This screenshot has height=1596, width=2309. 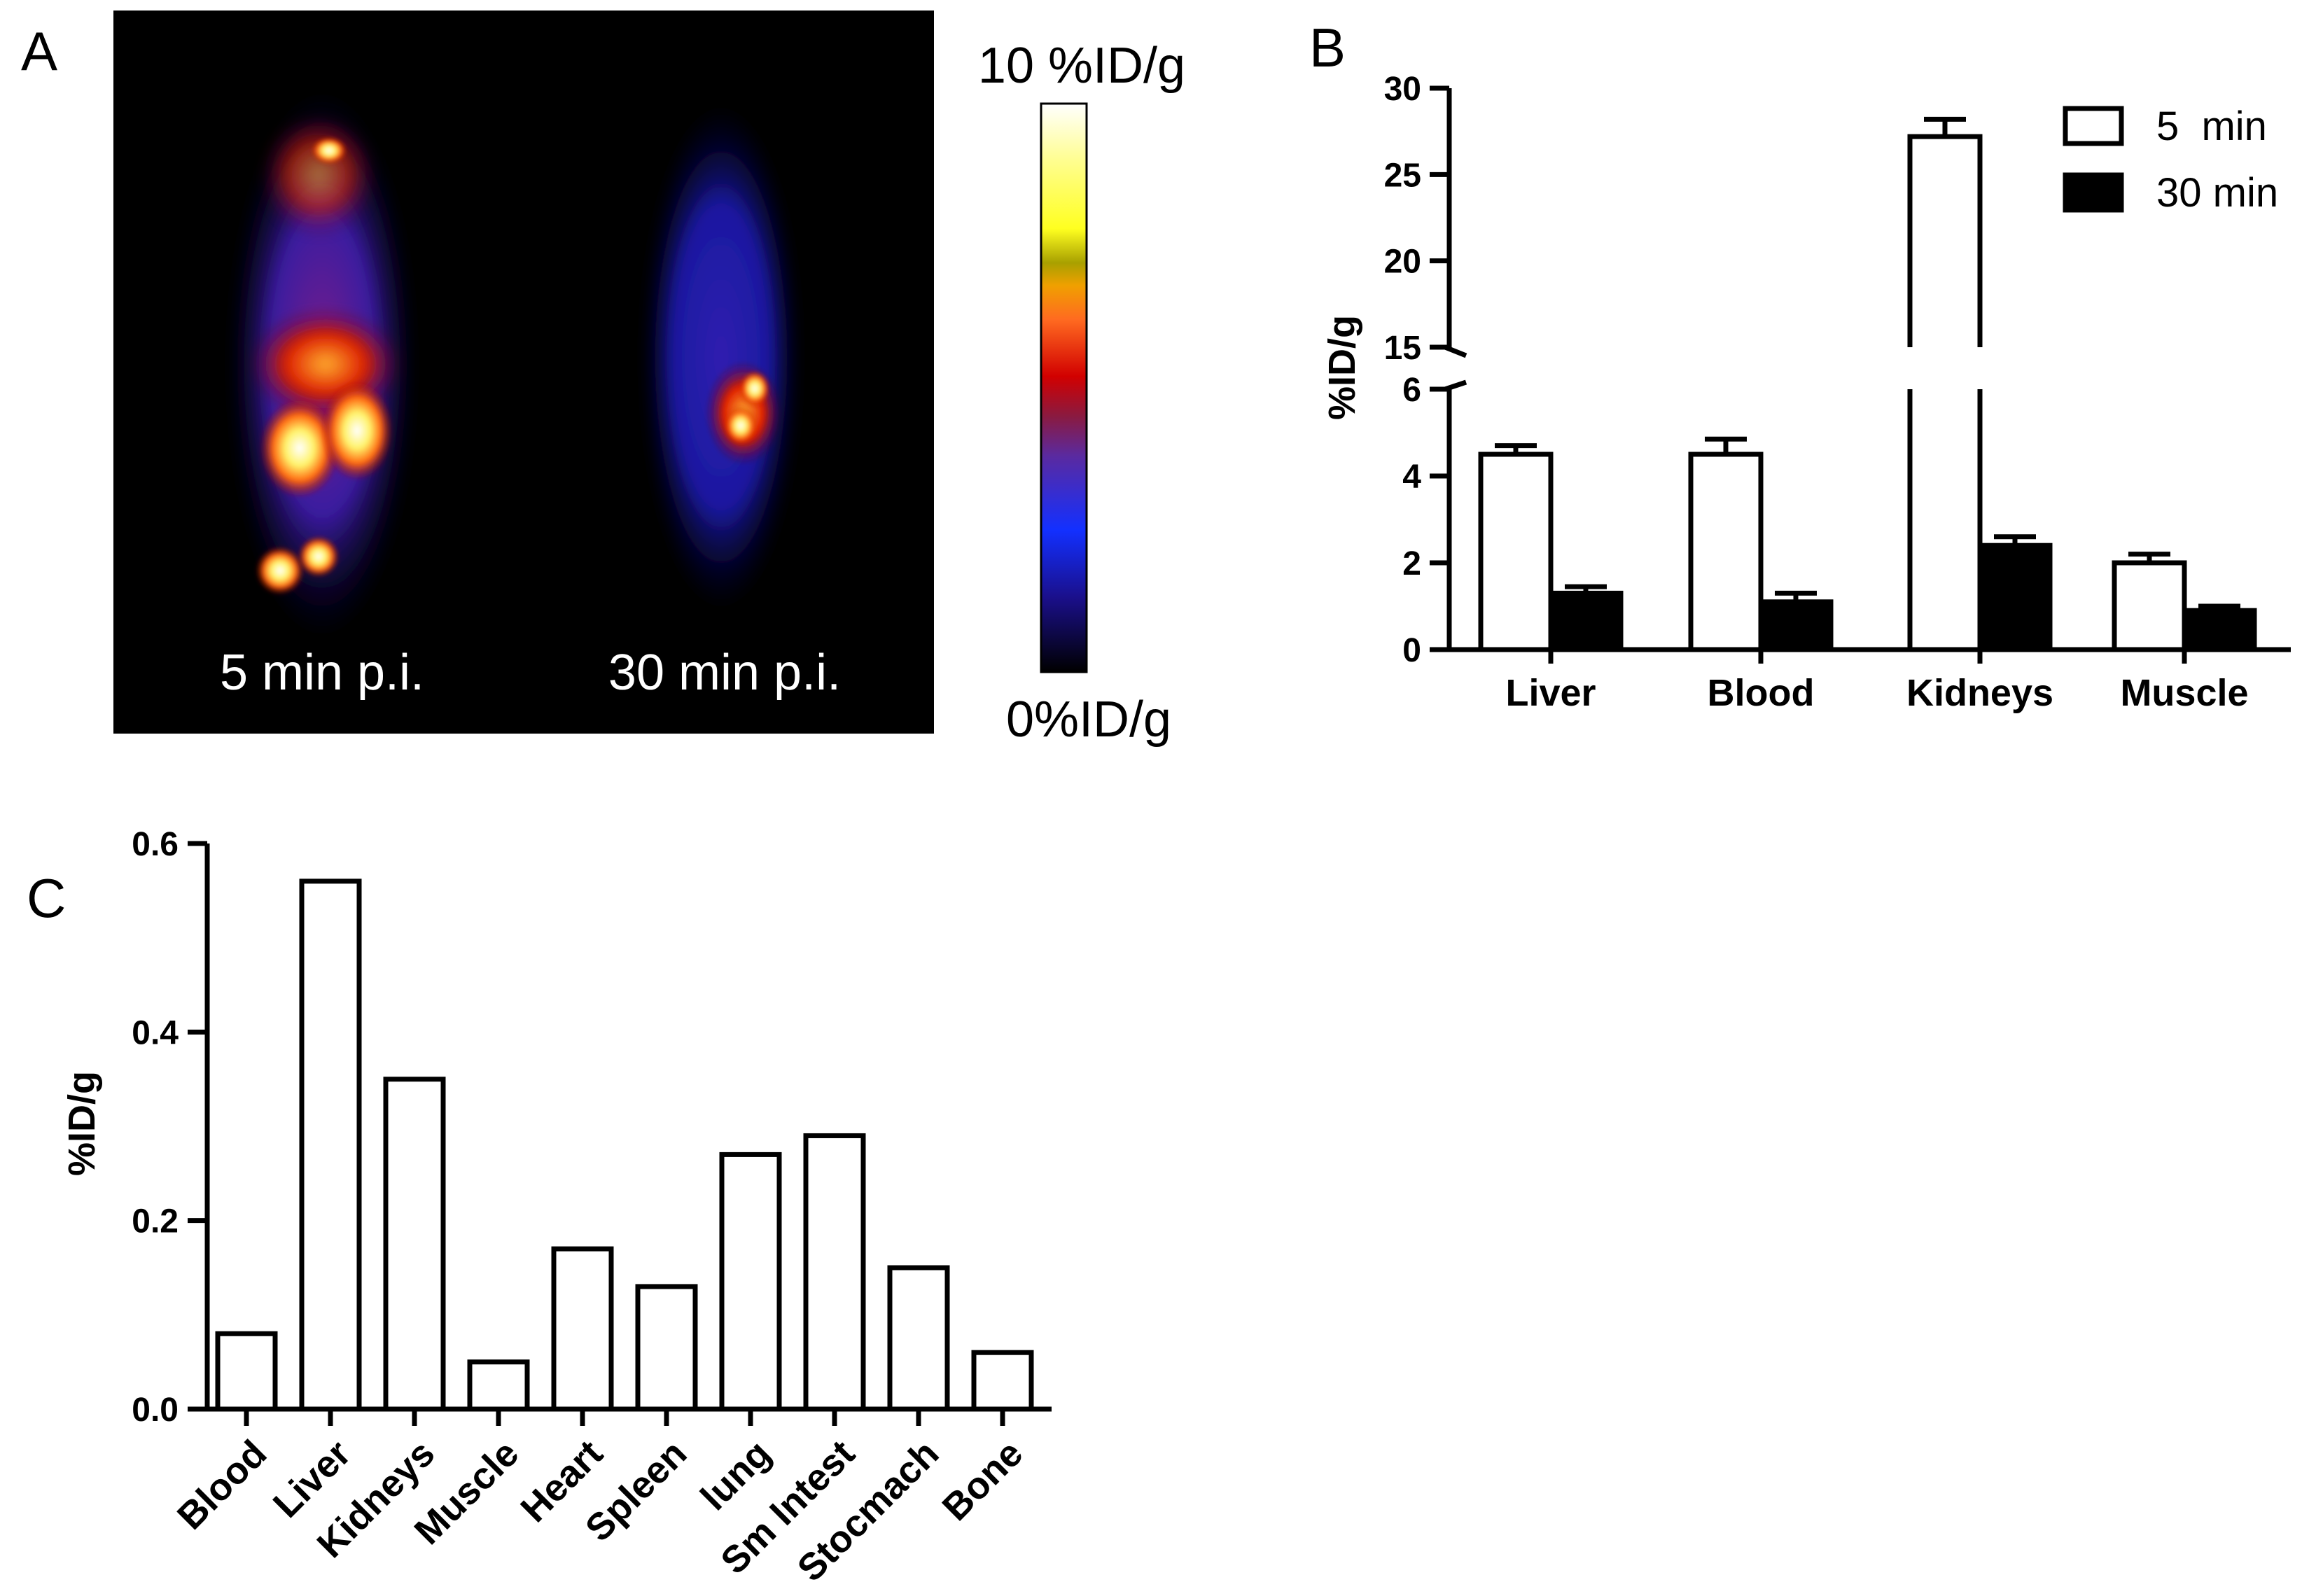 I want to click on pet-caption-30min: 30 min p.i., so click(x=724, y=673).